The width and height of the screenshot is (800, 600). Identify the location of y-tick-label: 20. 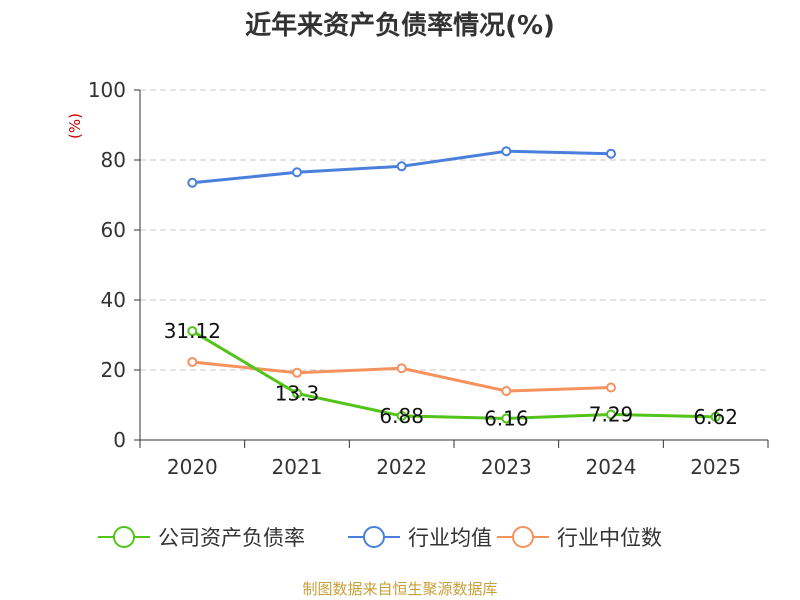
(113, 370).